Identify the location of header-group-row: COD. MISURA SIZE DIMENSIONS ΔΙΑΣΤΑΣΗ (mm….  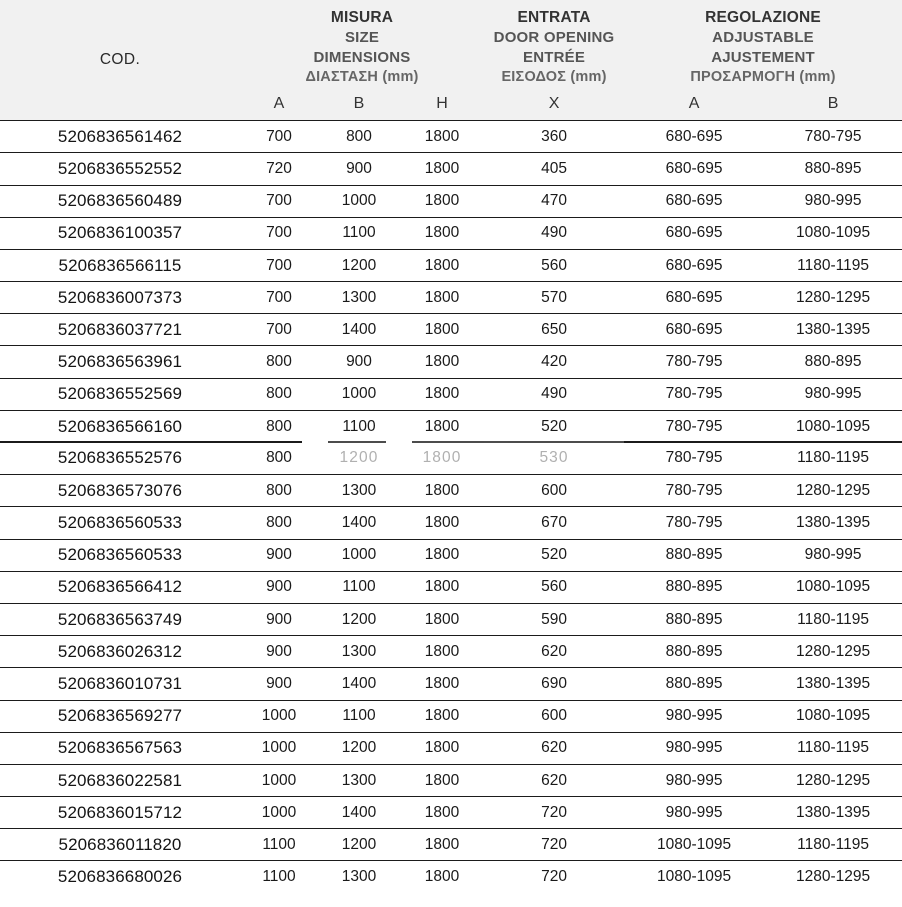
(451, 60).